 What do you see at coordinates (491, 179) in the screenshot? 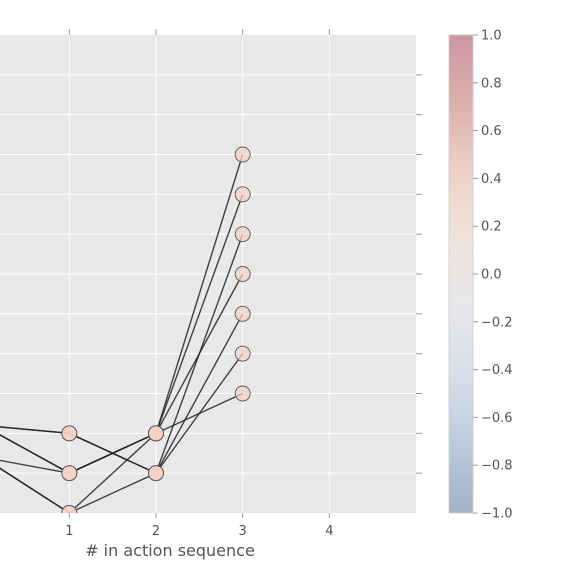
I see `colorbar-tick-label: 0.4` at bounding box center [491, 179].